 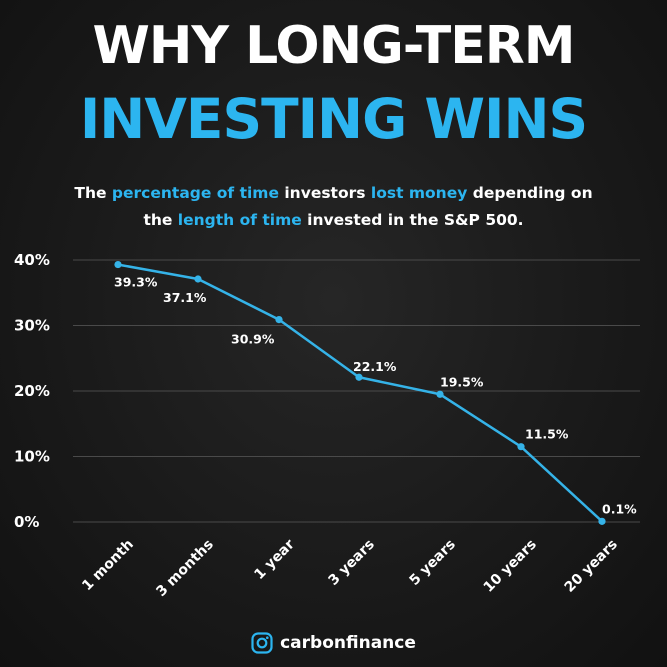 I want to click on headline-line-2: INVESTING WINS, so click(x=333, y=119).